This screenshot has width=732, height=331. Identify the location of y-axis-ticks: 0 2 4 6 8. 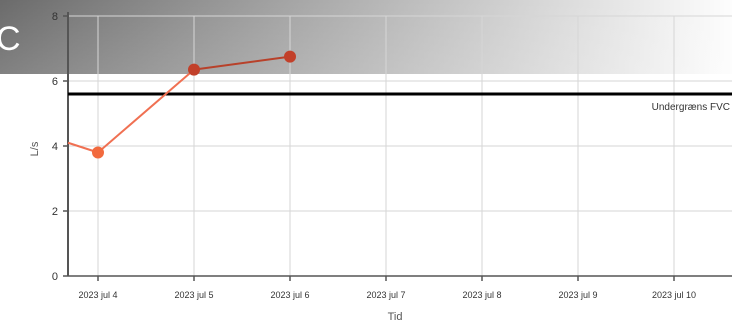
(60, 147).